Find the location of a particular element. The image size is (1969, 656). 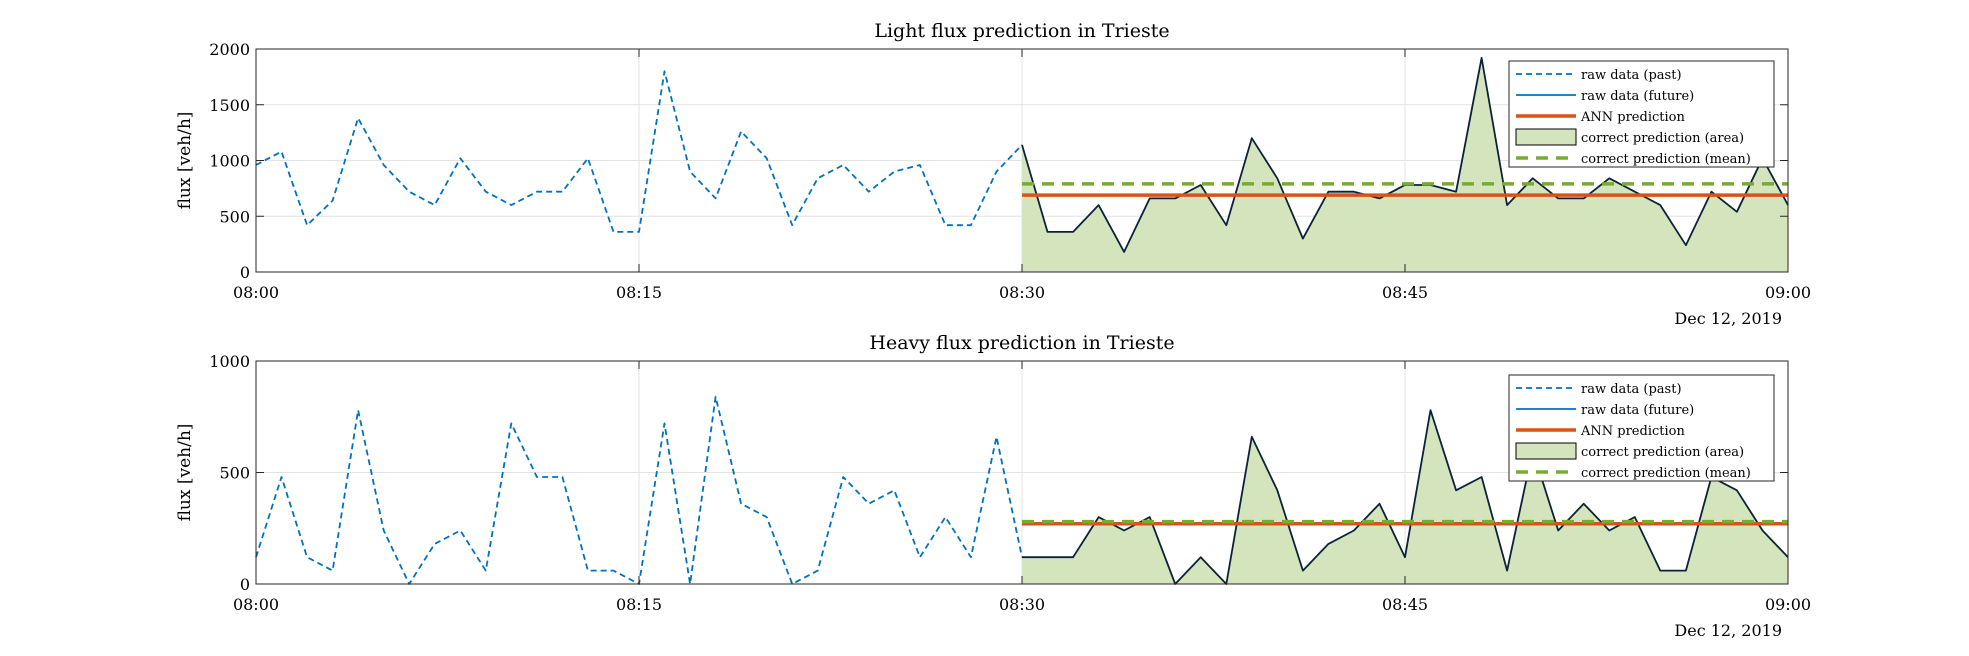

y-tick-label: 1500 is located at coordinates (229, 105).